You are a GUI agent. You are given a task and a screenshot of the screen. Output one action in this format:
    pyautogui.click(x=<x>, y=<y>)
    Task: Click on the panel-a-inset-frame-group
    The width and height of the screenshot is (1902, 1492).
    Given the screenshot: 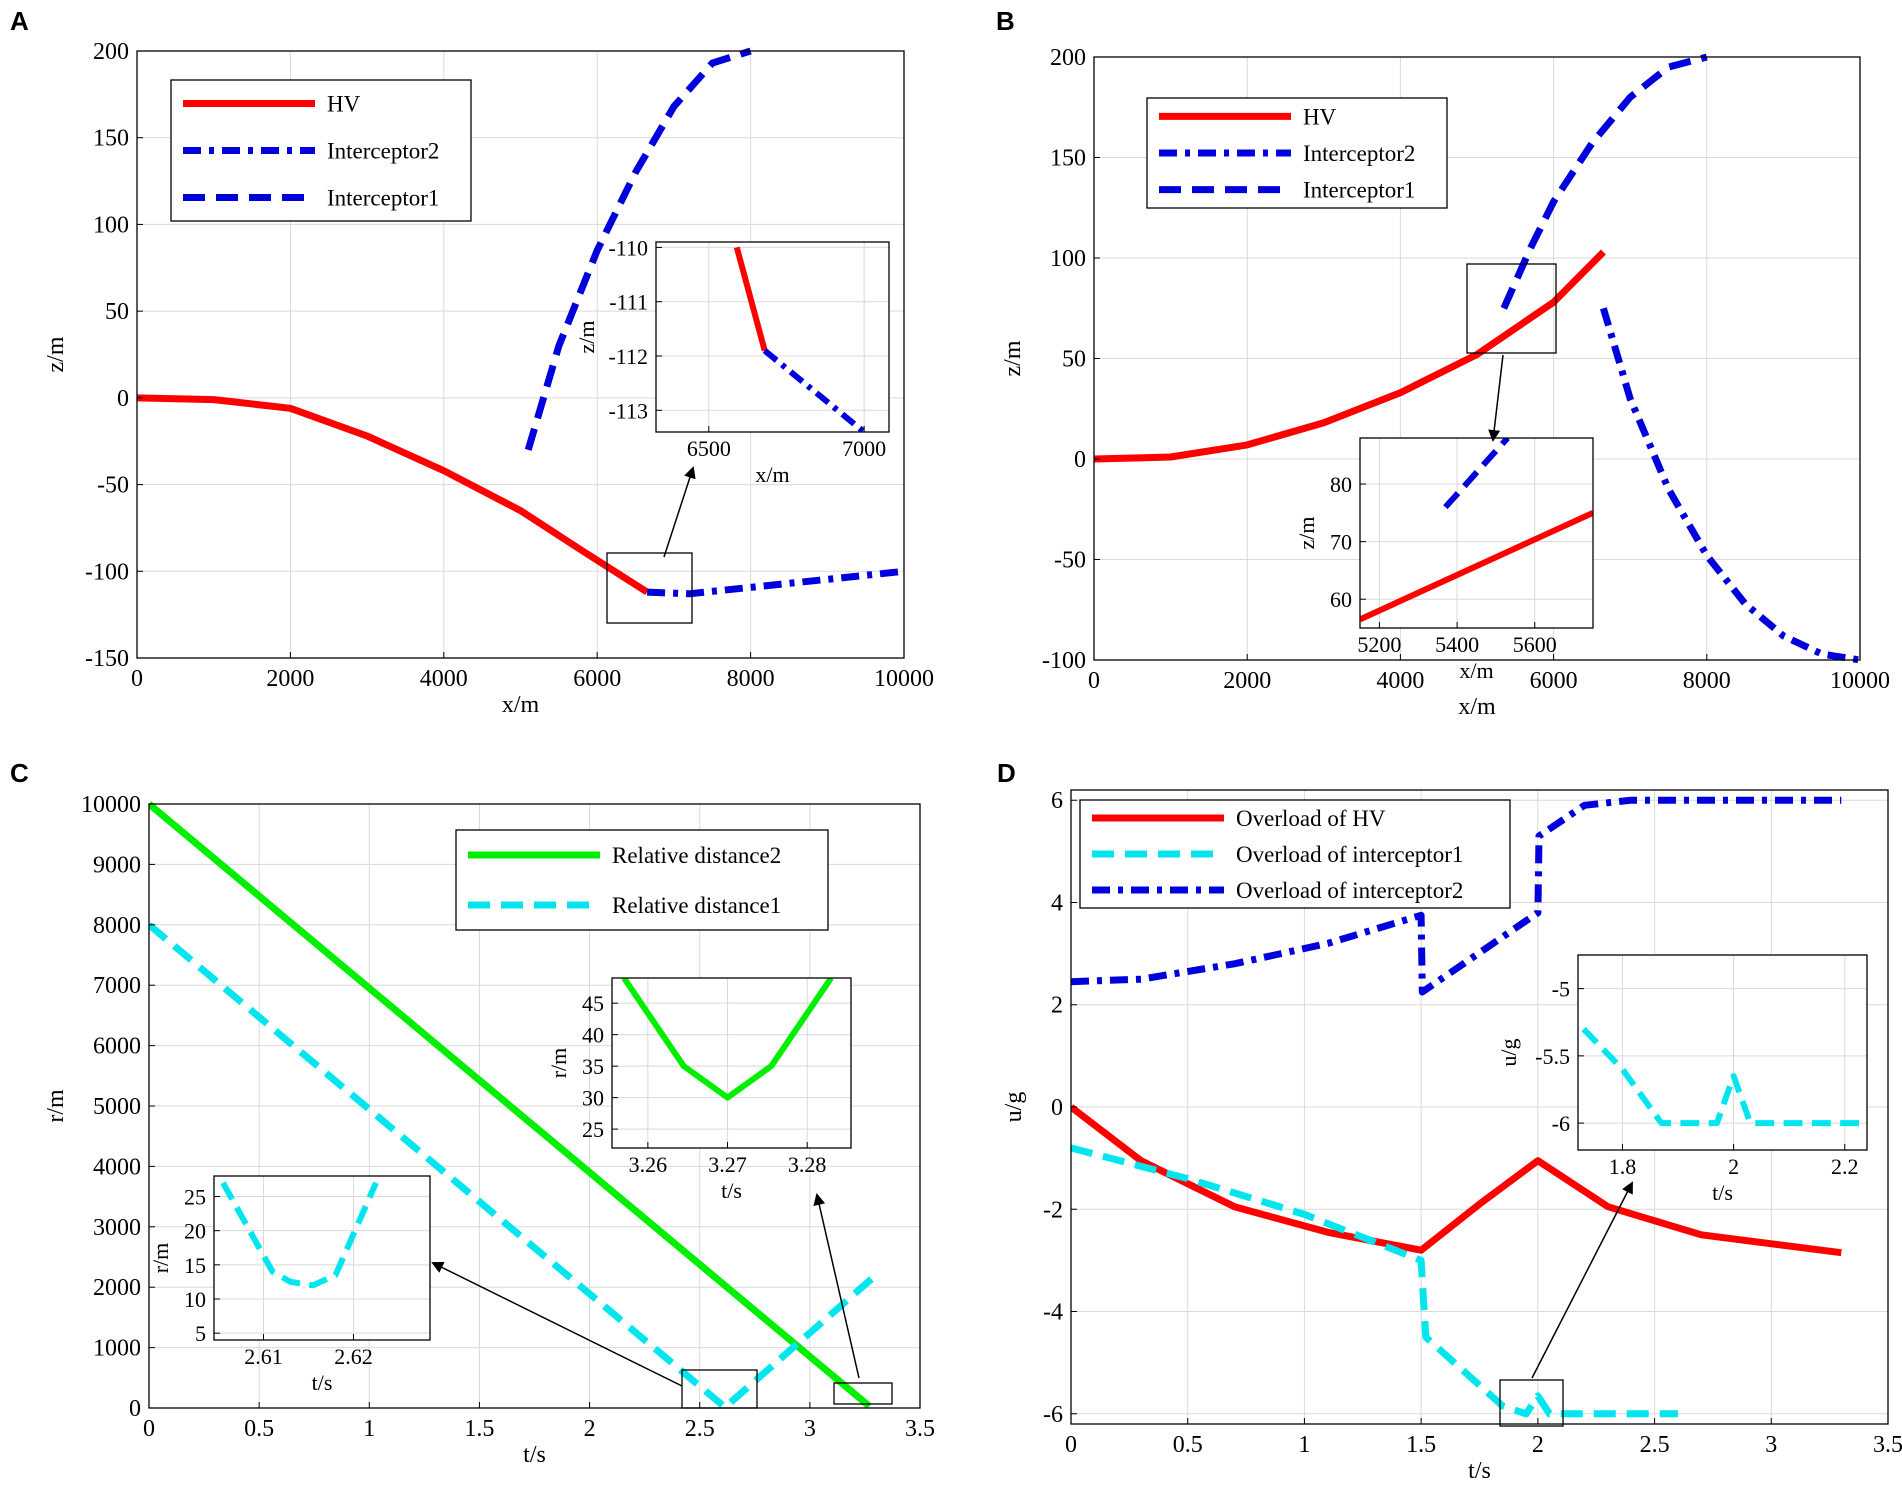 What is the action you would take?
    pyautogui.click(x=772, y=337)
    